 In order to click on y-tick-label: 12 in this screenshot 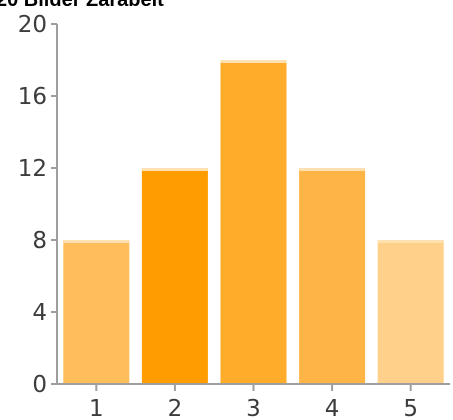, I will do `click(32, 169)`.